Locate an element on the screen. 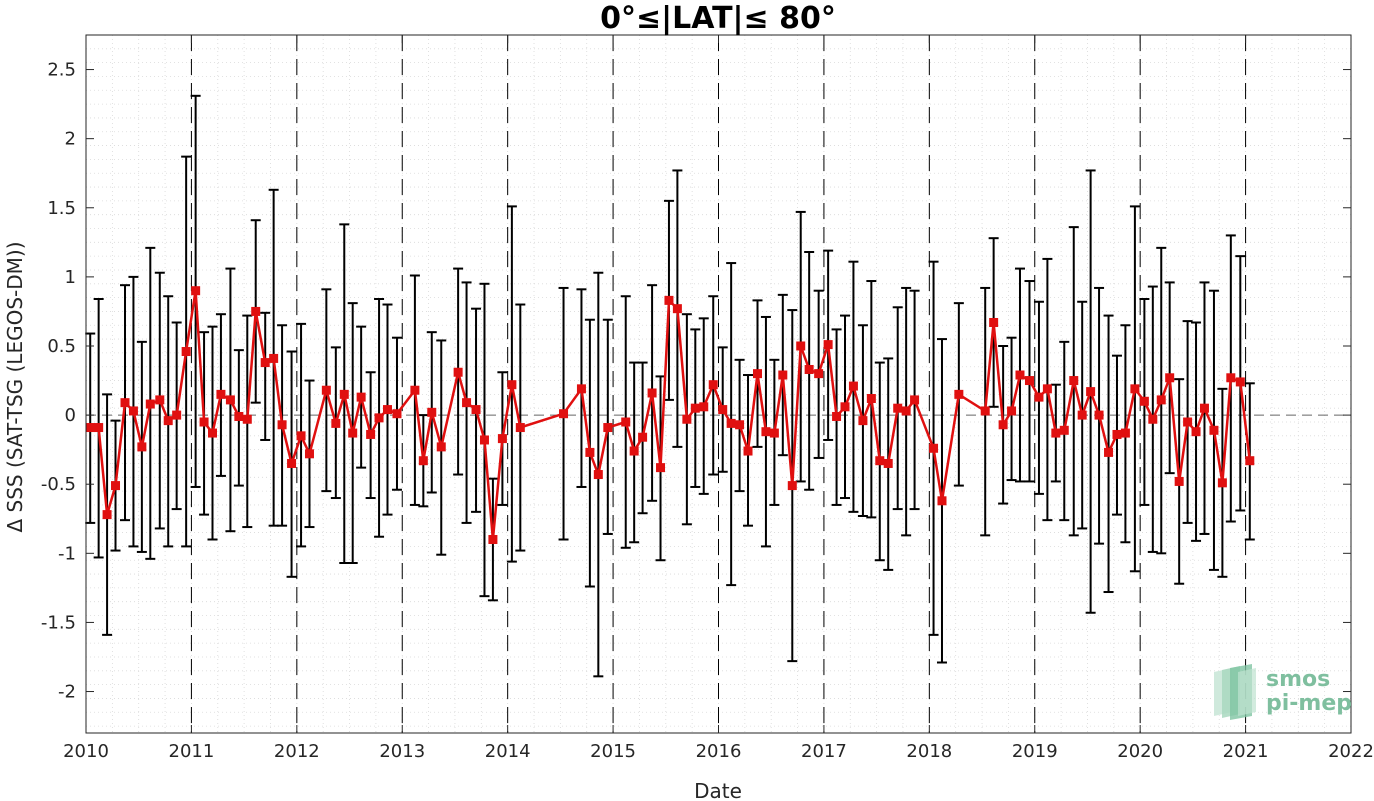 The height and width of the screenshot is (801, 1374). y-axis-label: Δ SSS (SAT-TSG (LEGOS-DM)) is located at coordinates (15, 386).